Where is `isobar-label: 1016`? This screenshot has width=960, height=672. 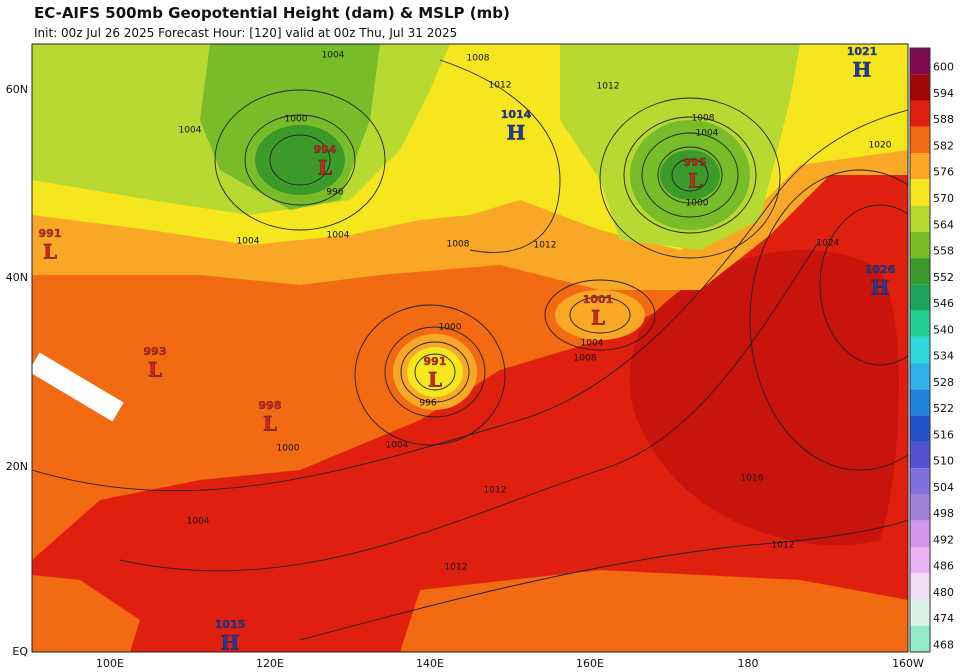
isobar-label: 1016 is located at coordinates (752, 479).